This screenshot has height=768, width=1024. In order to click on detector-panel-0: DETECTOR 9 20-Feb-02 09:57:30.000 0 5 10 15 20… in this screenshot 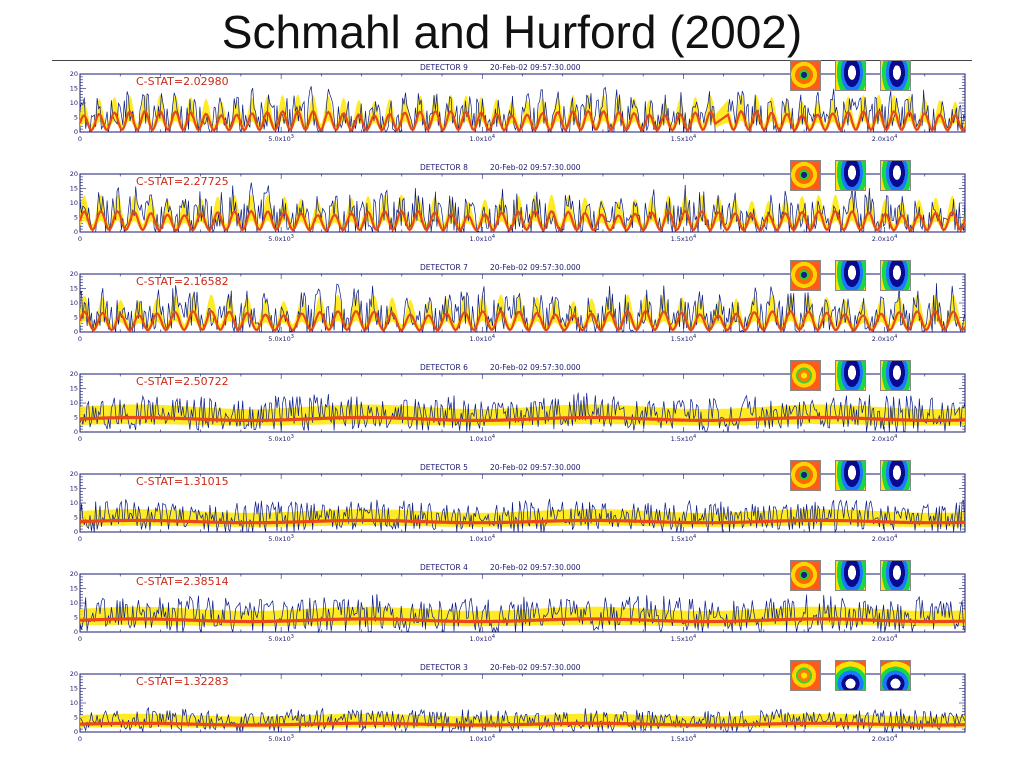, I will do `click(518, 103)`.